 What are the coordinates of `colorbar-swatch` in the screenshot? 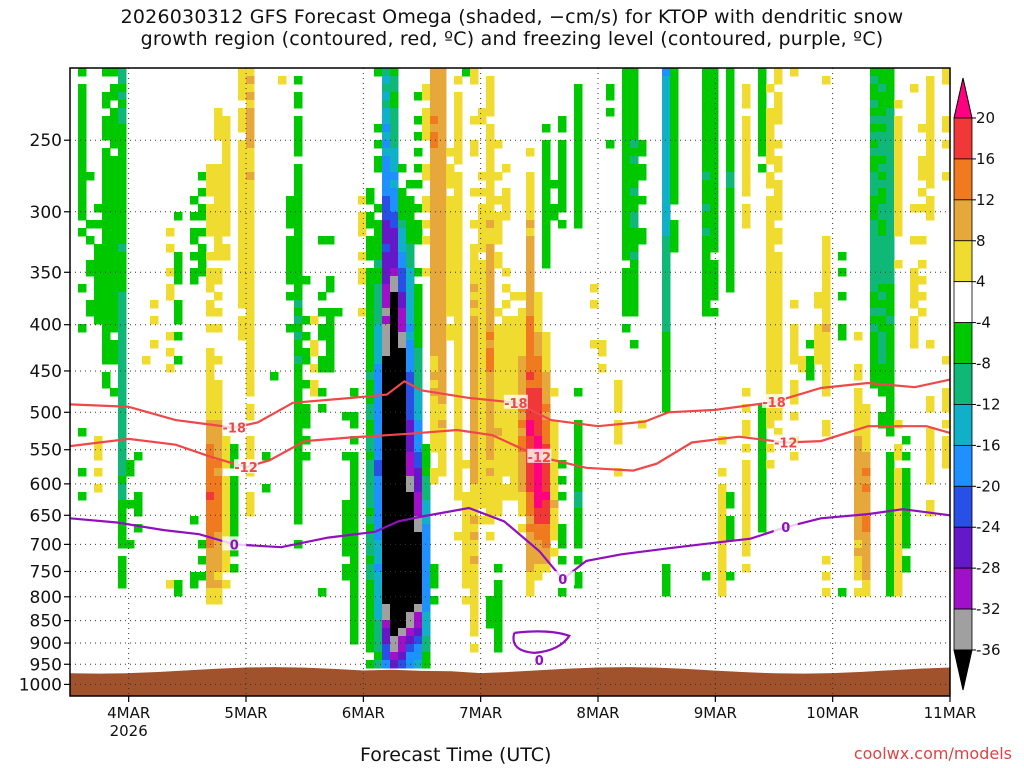 It's located at (963, 302).